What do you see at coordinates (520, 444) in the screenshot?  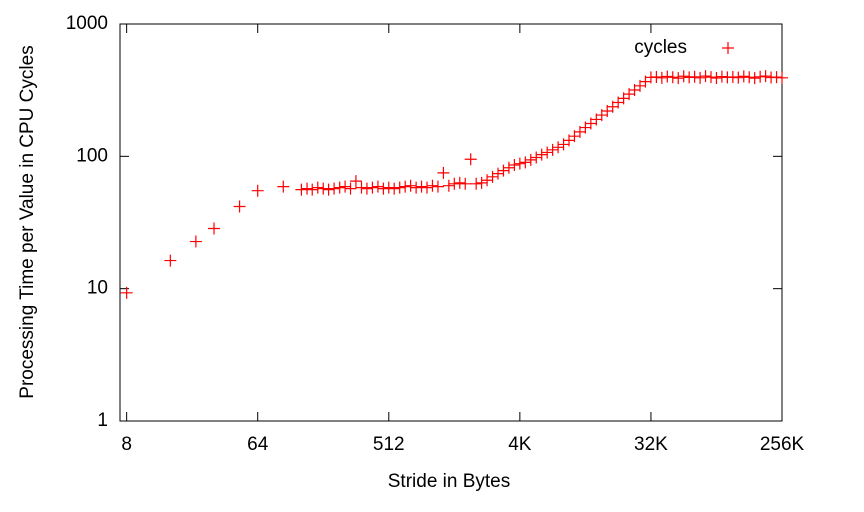 I see `x-tick-label: 4K` at bounding box center [520, 444].